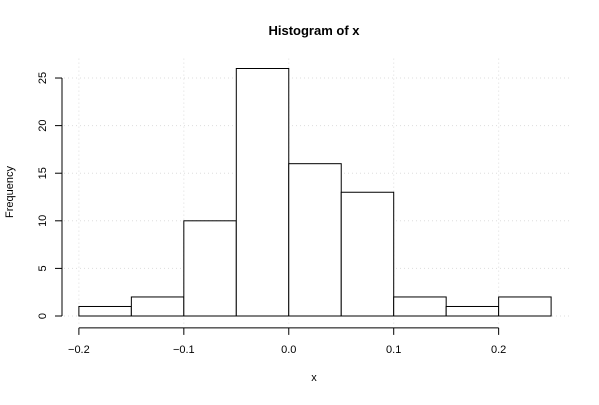 The image size is (599, 405). Describe the element at coordinates (314, 30) in the screenshot. I see `chart-title: Histogram of x` at that location.